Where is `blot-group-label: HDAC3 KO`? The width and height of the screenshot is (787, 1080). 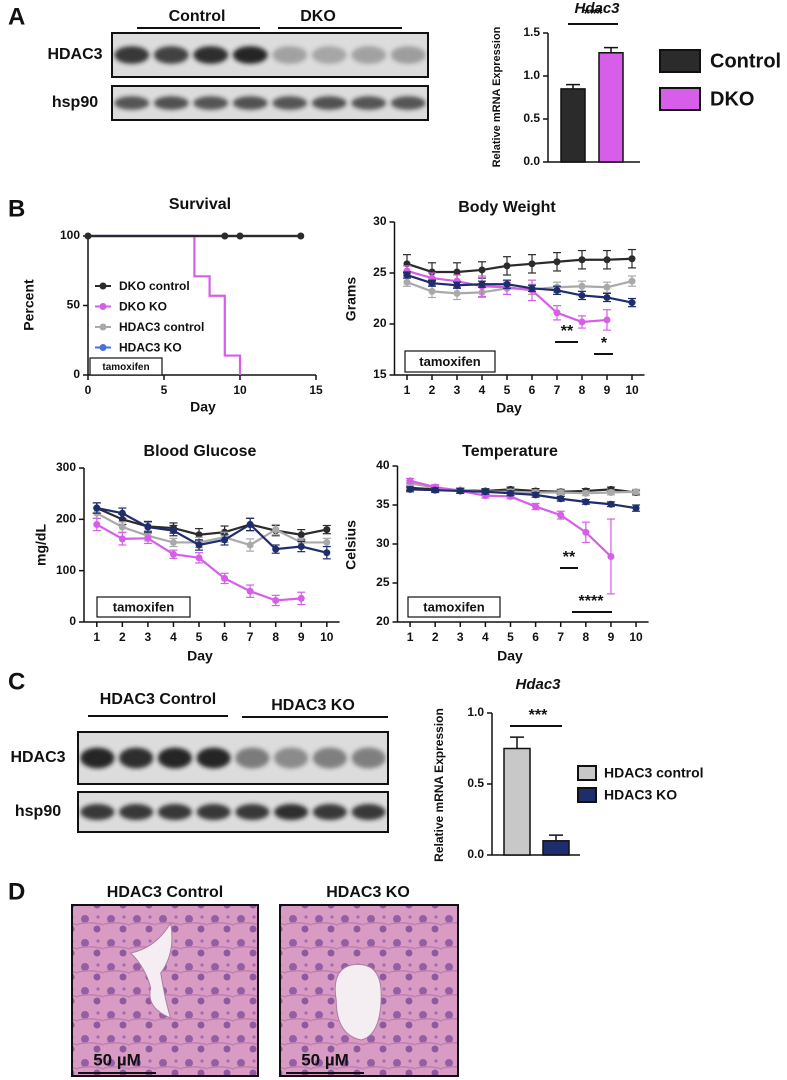
blot-group-label: HDAC3 KO is located at coordinates (313, 705).